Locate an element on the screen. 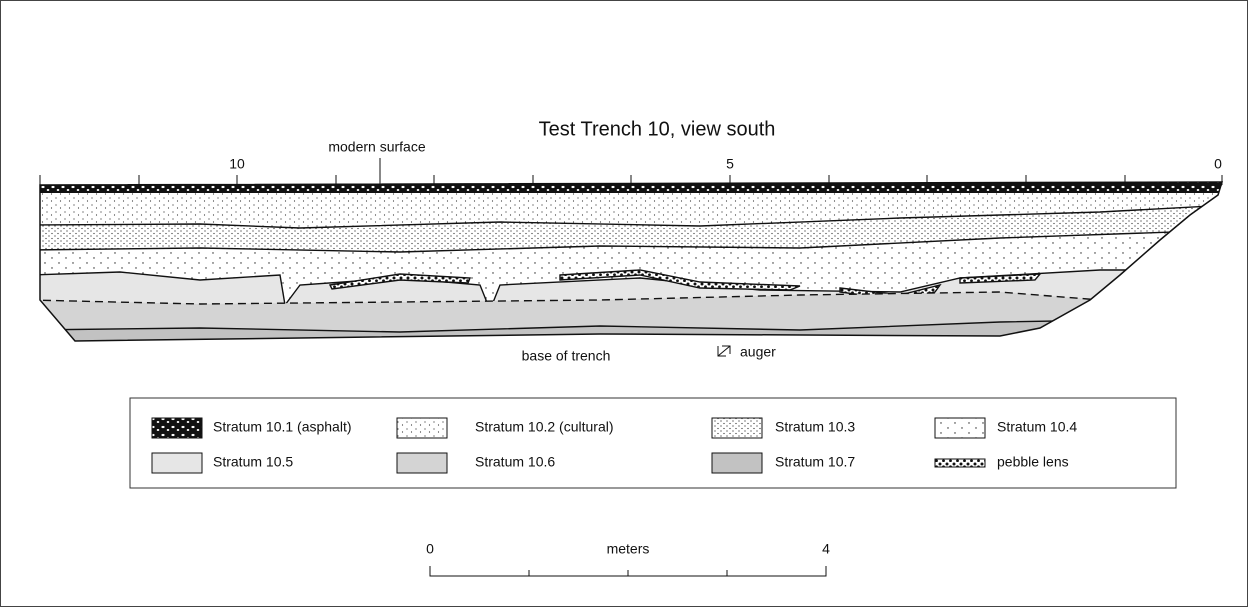 The image size is (1248, 607). auger-label: auger is located at coordinates (758, 352).